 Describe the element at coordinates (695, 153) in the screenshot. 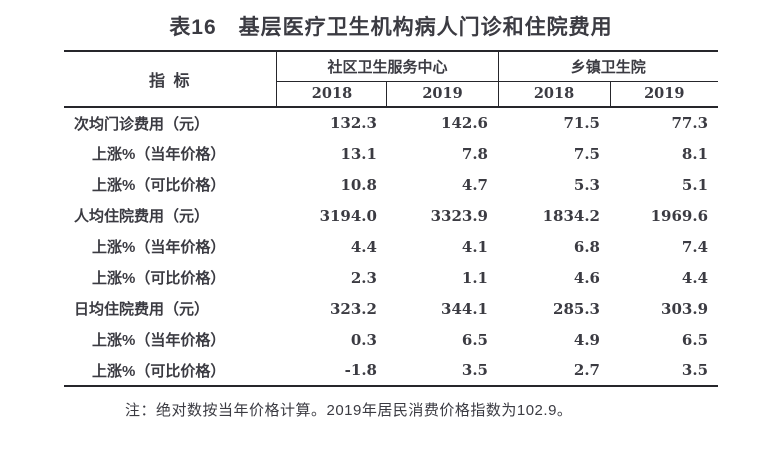

I see `cell-value: 8.1` at that location.